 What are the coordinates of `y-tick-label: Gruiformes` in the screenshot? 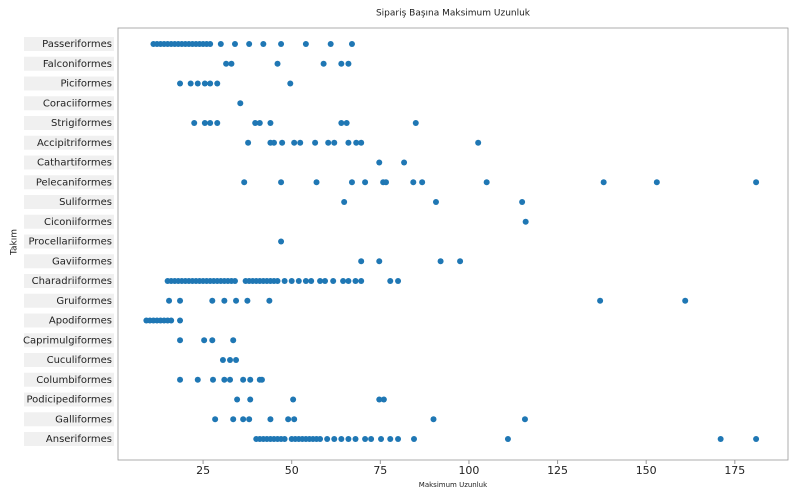 It's located at (84, 301).